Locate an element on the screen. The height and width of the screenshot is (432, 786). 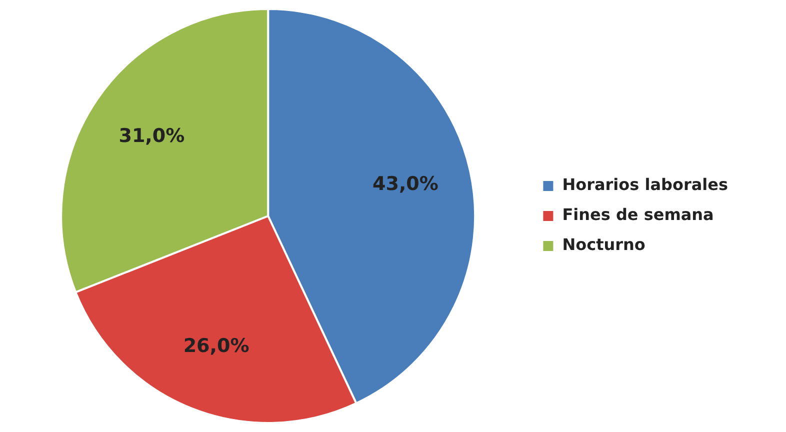
legend-label: Nocturno is located at coordinates (604, 244).